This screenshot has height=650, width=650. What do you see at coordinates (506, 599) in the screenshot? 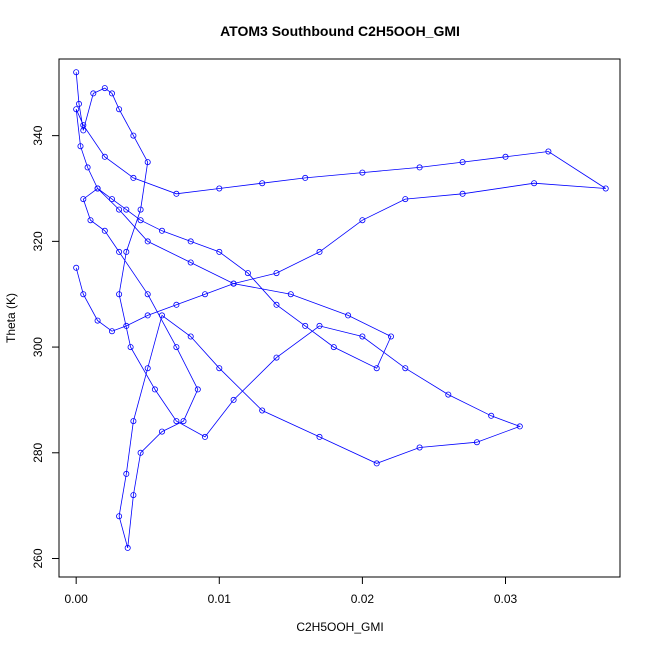
I see `x-tick-label: 0.03` at bounding box center [506, 599].